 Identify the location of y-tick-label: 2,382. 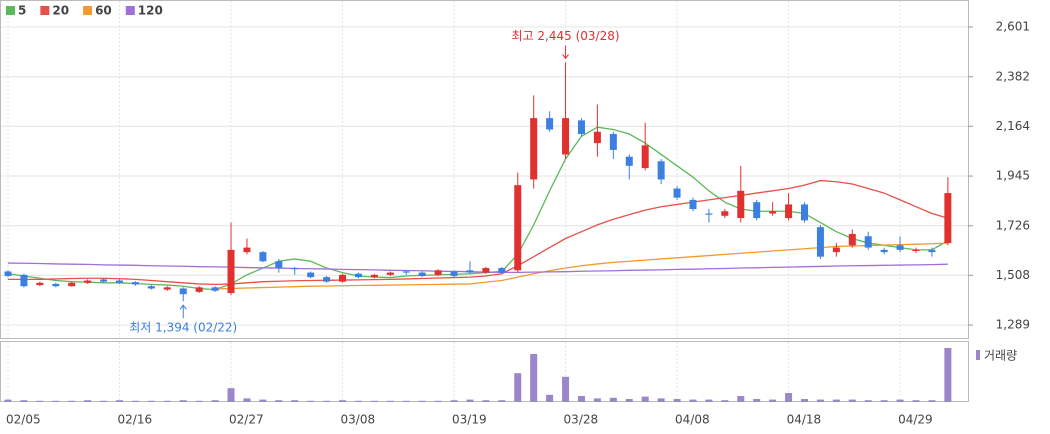
(1013, 76).